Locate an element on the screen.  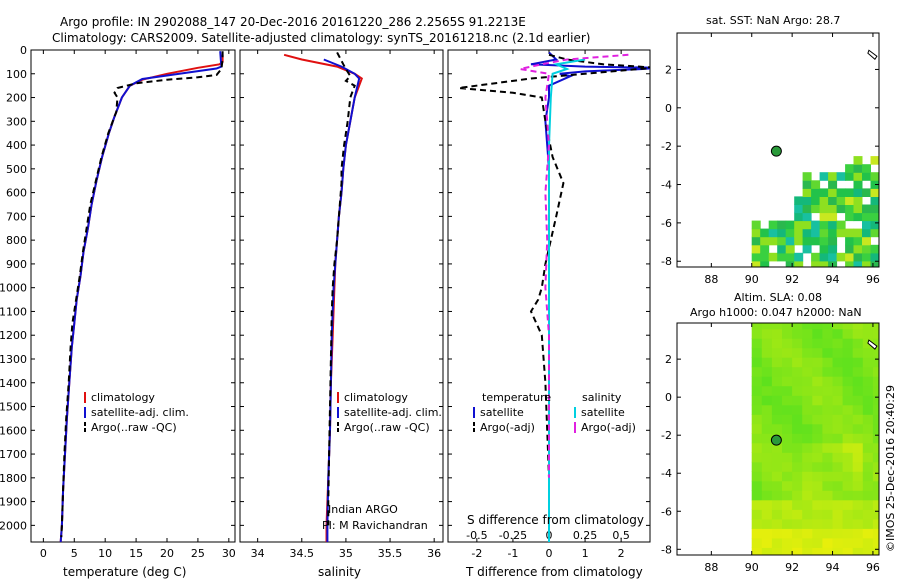
x-tick-label: 0 is located at coordinates (43, 553).